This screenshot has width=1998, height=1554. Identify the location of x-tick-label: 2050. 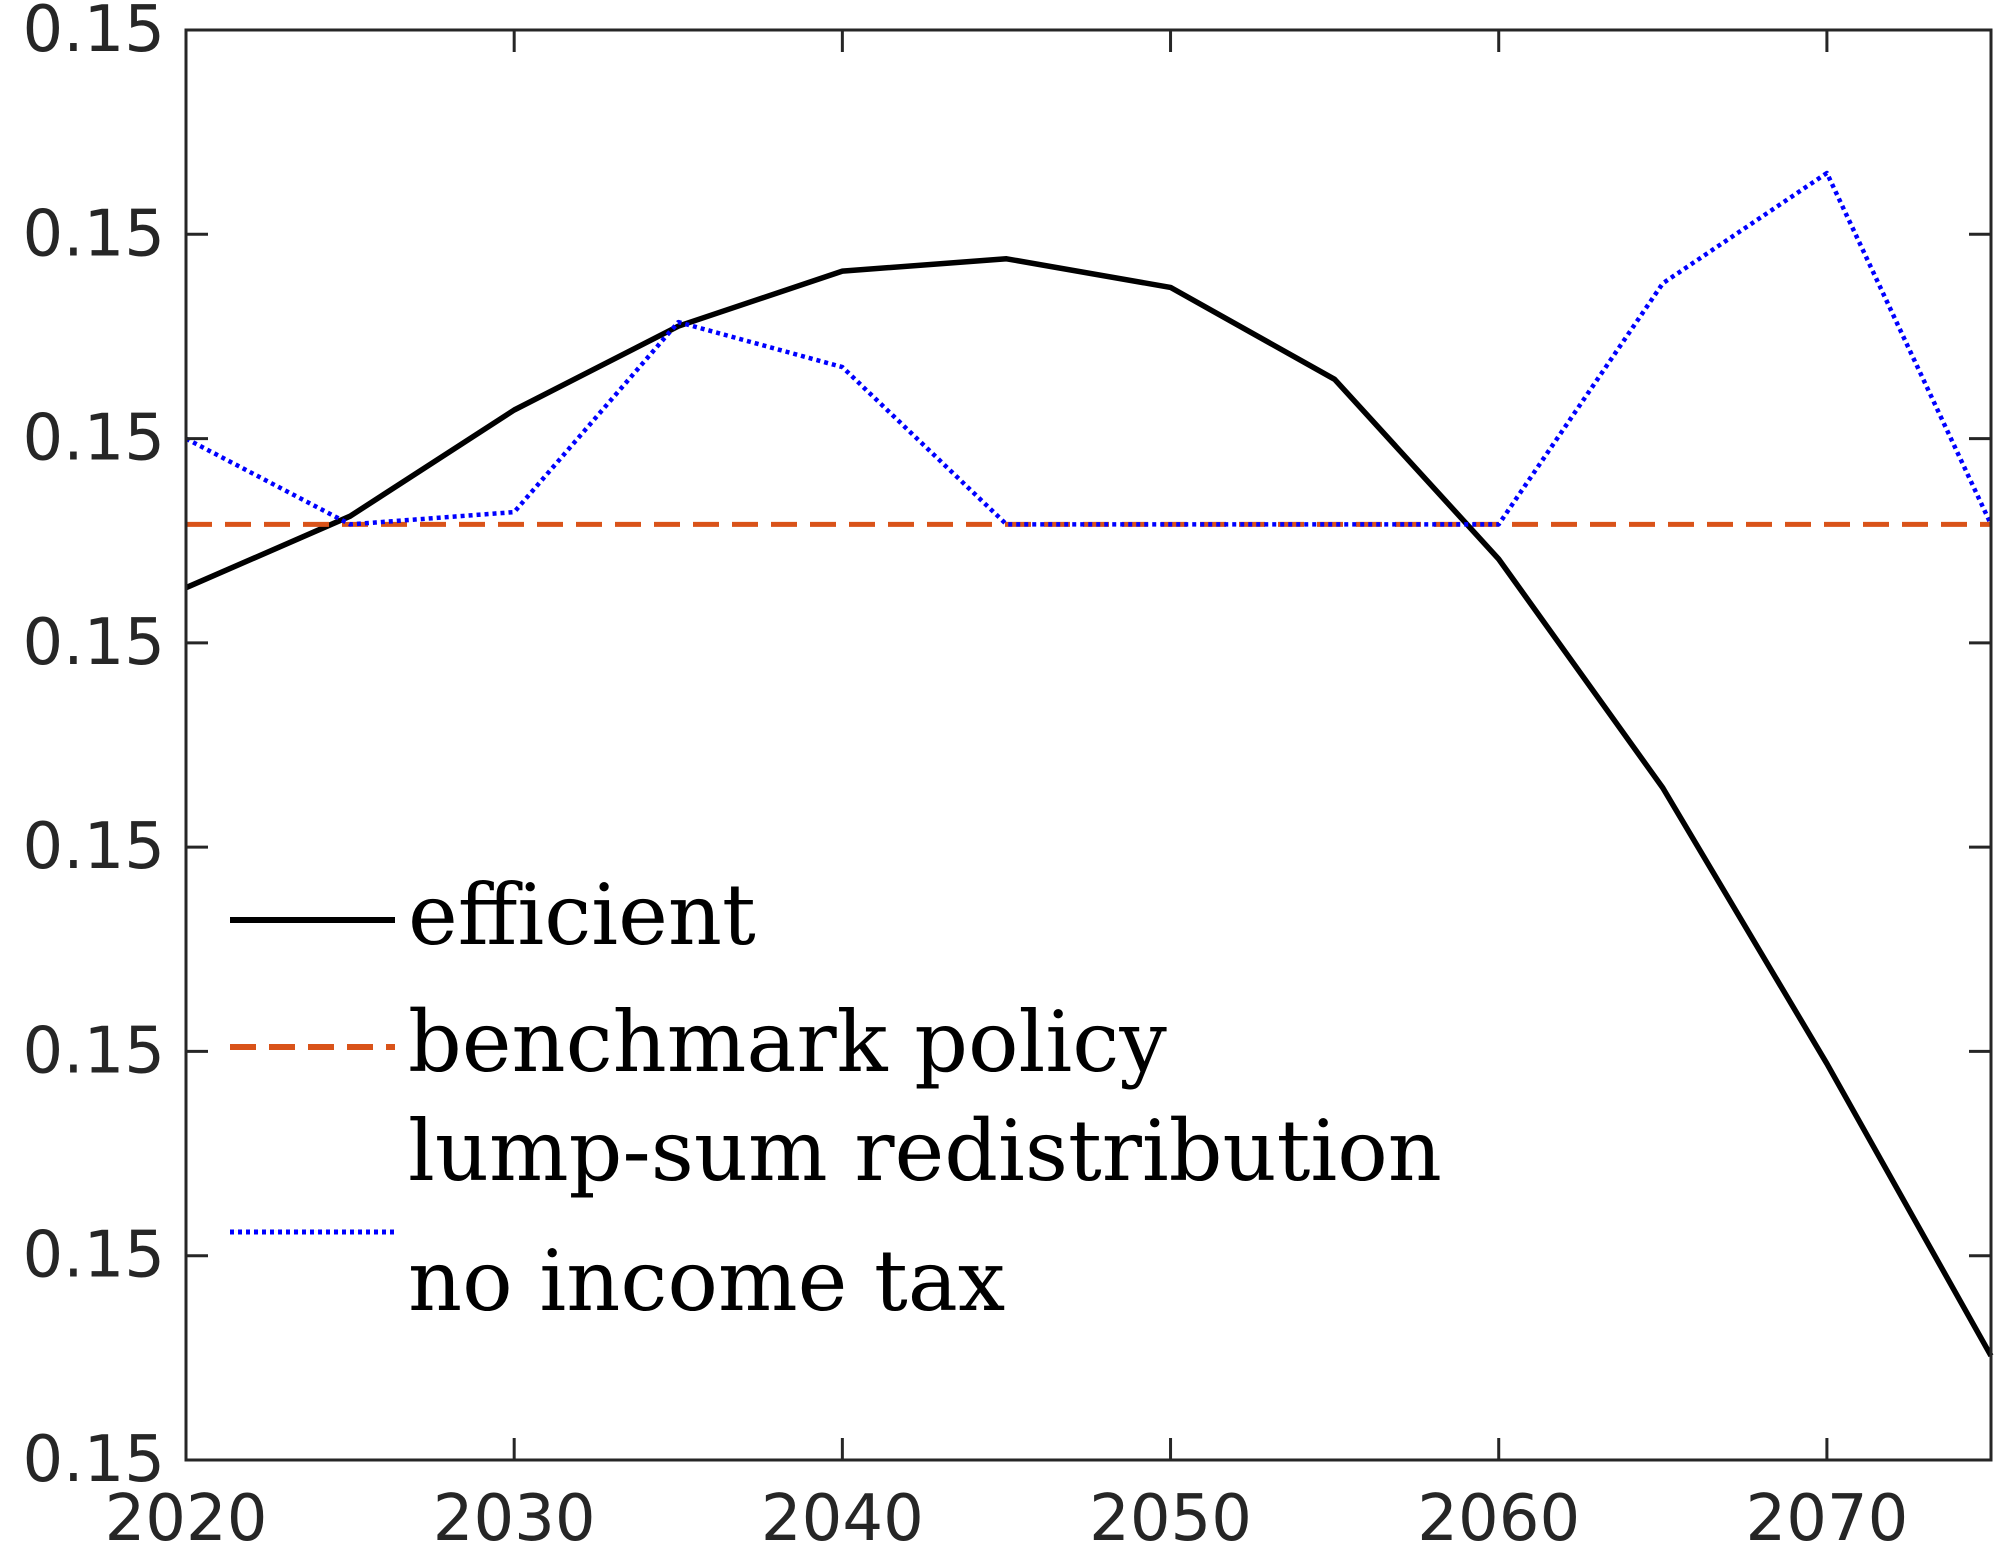
(1170, 1518).